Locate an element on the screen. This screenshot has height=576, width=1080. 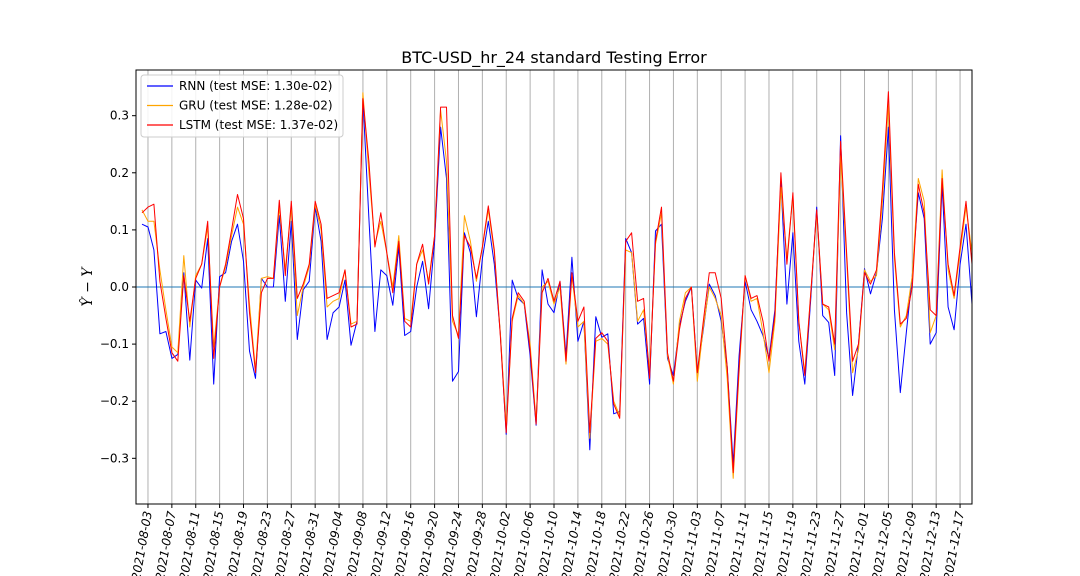
legend-label-lstm: LSTM (test MSE: 1.37e-02) is located at coordinates (258, 125).